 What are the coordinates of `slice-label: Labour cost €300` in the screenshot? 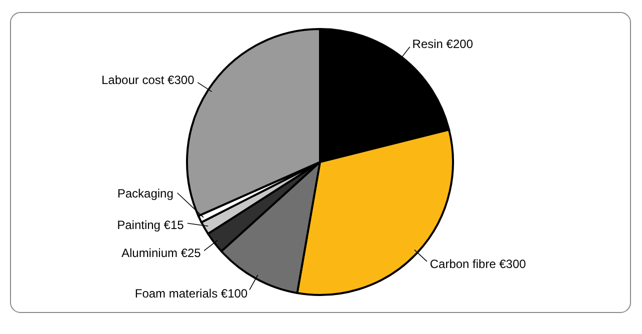 It's located at (148, 80).